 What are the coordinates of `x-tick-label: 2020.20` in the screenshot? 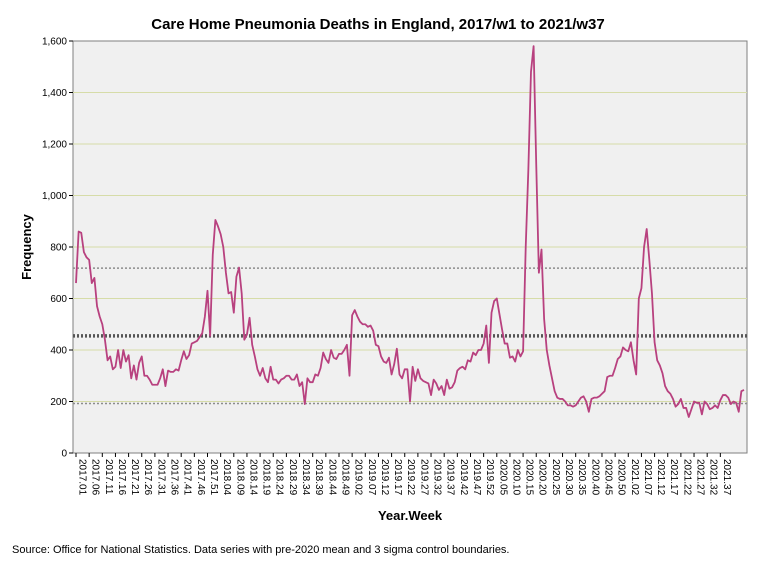 It's located at (542, 477).